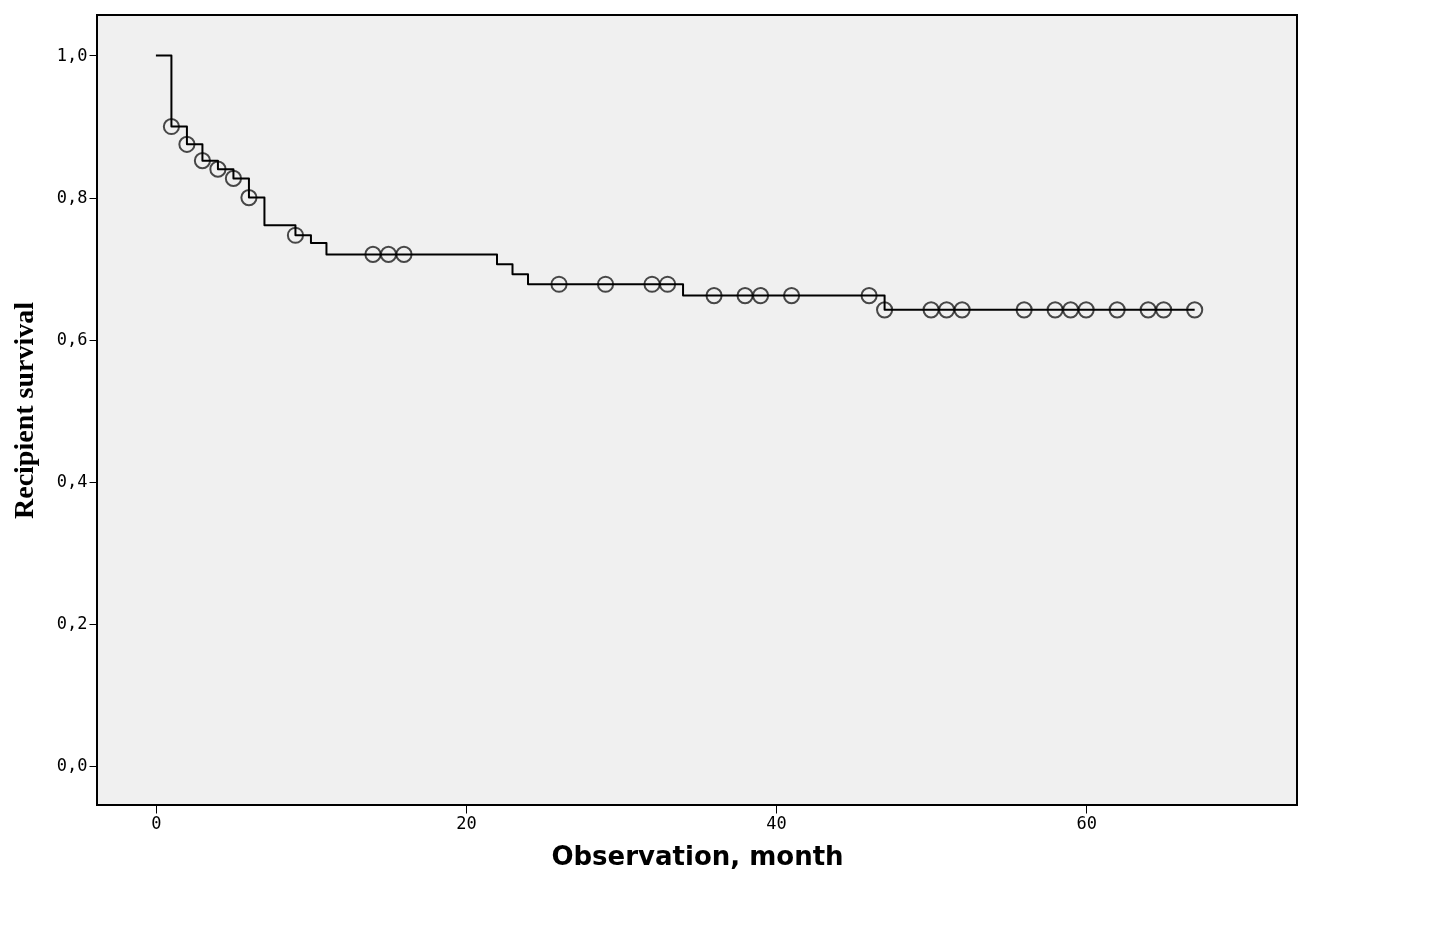 This screenshot has width=1433, height=936. I want to click on x-tick-label: 0, so click(156, 822).